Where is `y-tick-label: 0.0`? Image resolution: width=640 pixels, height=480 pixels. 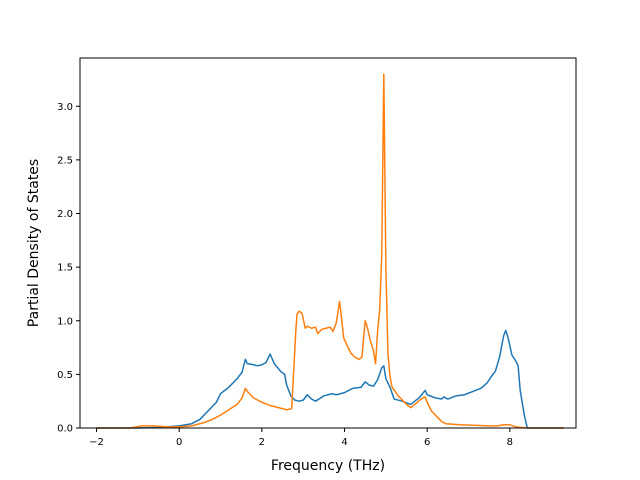
y-tick-label: 0.0 is located at coordinates (65, 429).